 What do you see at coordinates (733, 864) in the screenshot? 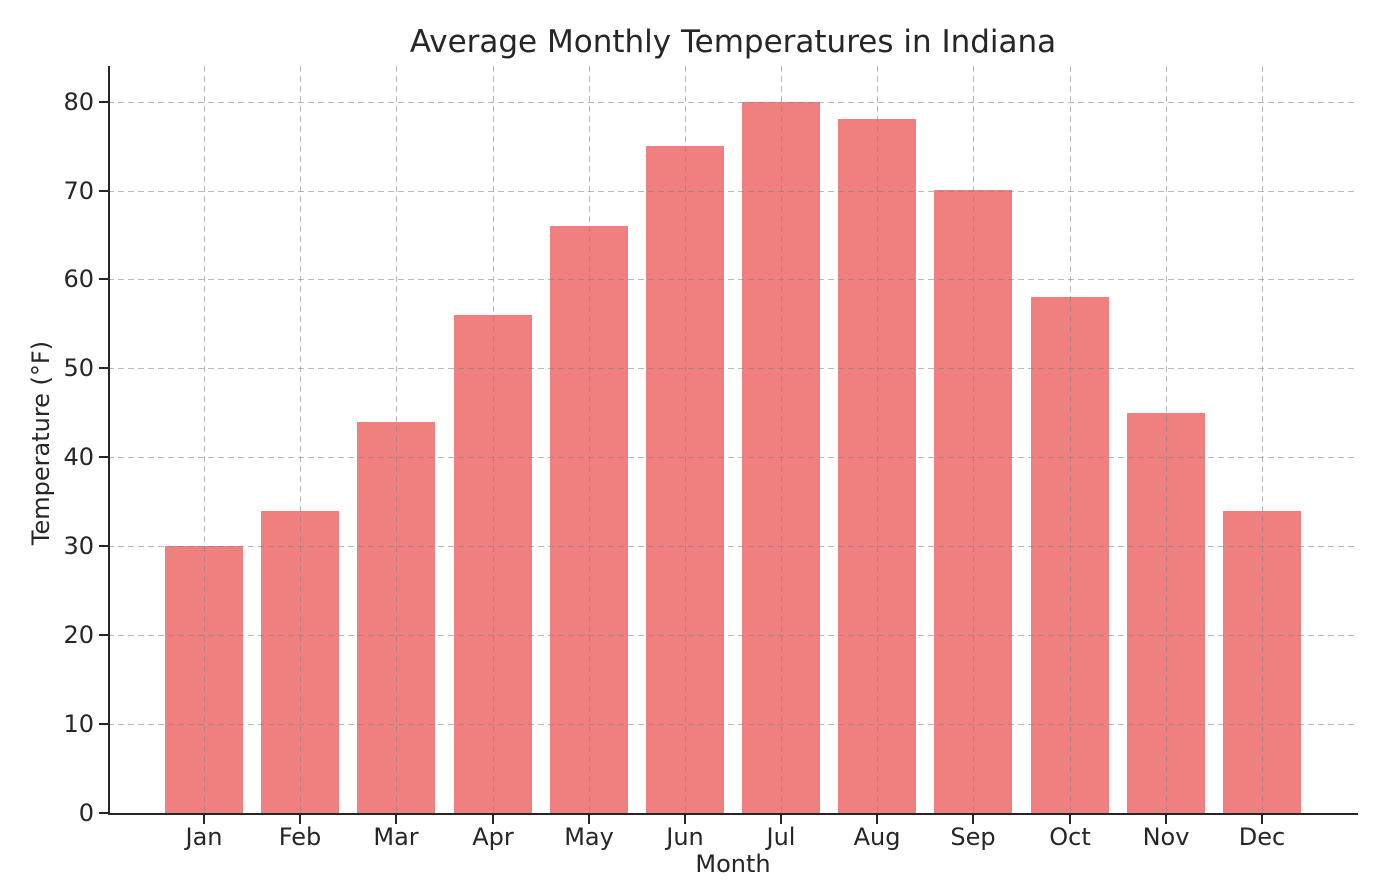
I see `x-axis-label: Month` at bounding box center [733, 864].